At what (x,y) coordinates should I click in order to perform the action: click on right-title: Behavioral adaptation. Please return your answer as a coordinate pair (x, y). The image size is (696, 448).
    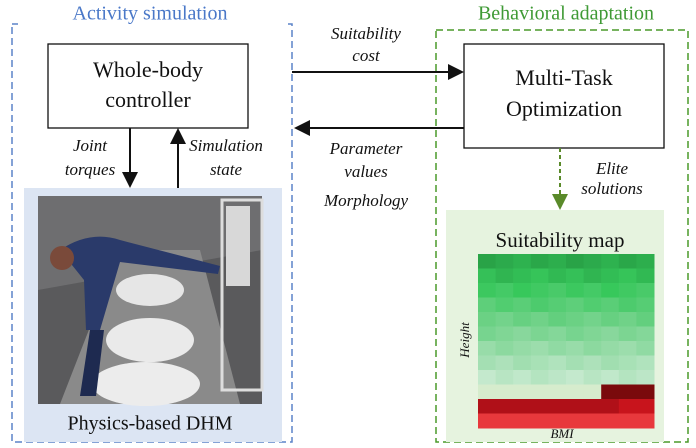
    Looking at the image, I should click on (566, 14).